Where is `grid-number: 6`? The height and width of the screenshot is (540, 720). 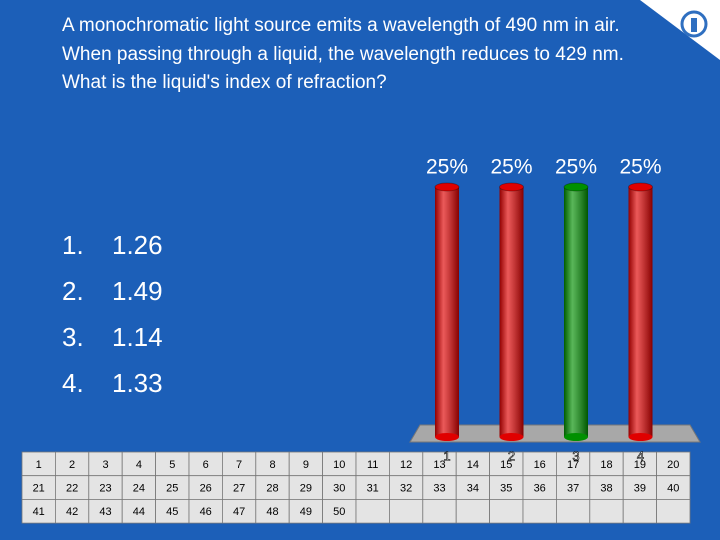
grid-number: 6 is located at coordinates (206, 465).